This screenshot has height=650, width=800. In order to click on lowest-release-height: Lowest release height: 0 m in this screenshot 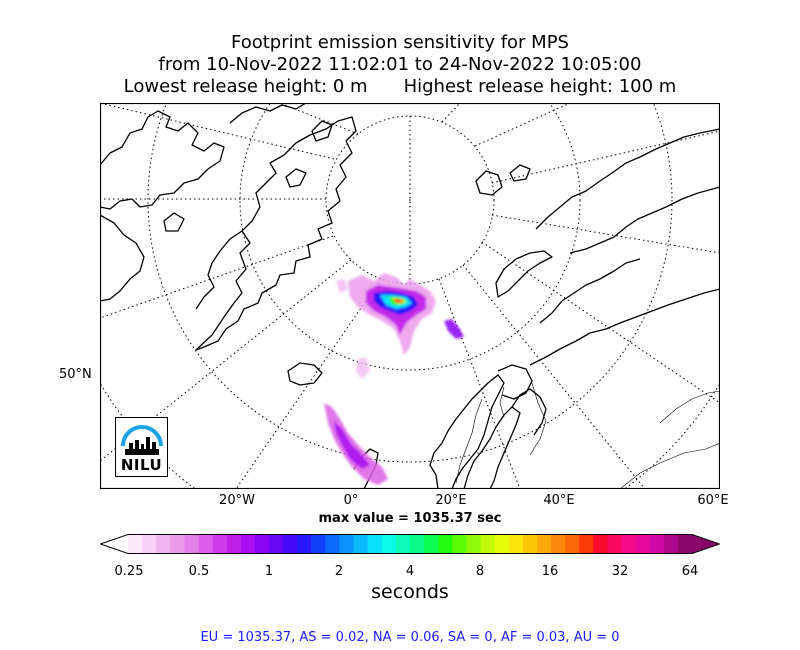, I will do `click(245, 86)`.